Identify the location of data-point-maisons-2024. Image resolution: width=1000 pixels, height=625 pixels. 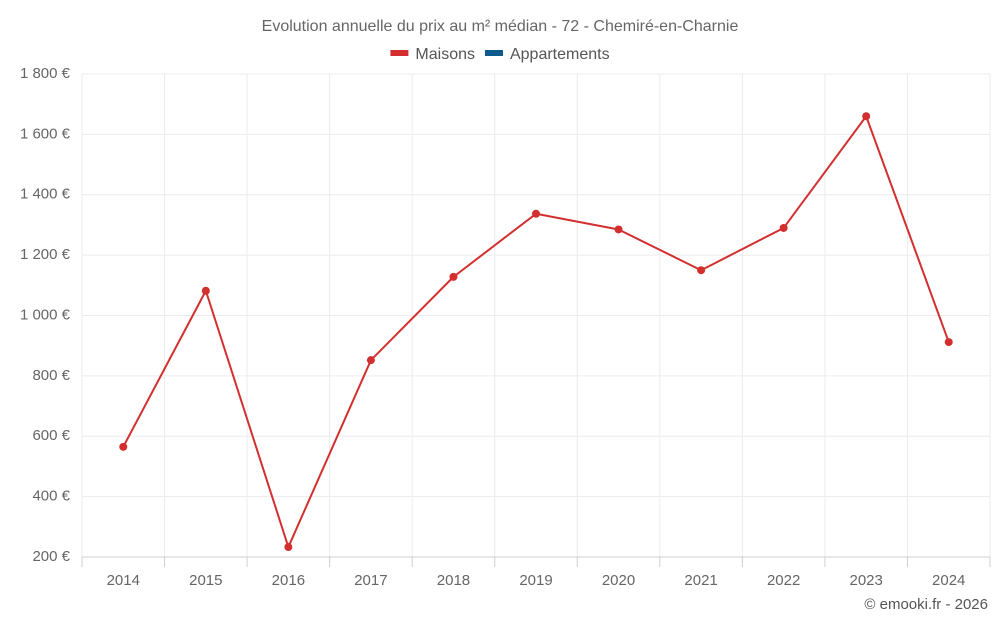
(948, 342).